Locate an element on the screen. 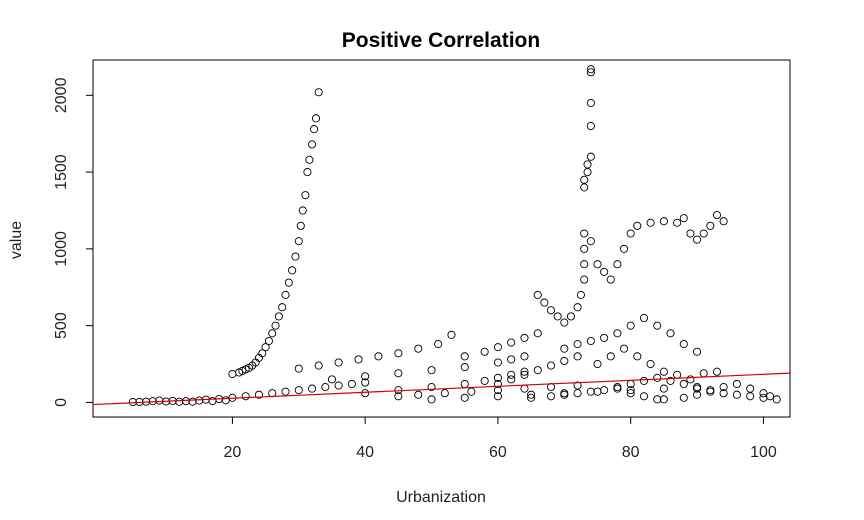  y-tick-label: 0 is located at coordinates (61, 402).